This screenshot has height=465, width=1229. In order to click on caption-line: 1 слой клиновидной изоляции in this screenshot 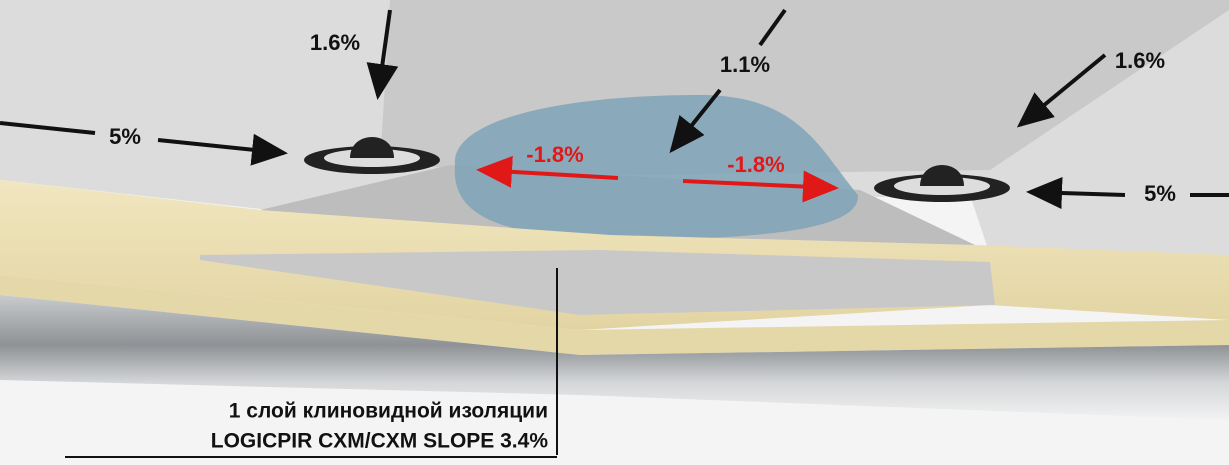, I will do `click(388, 411)`.